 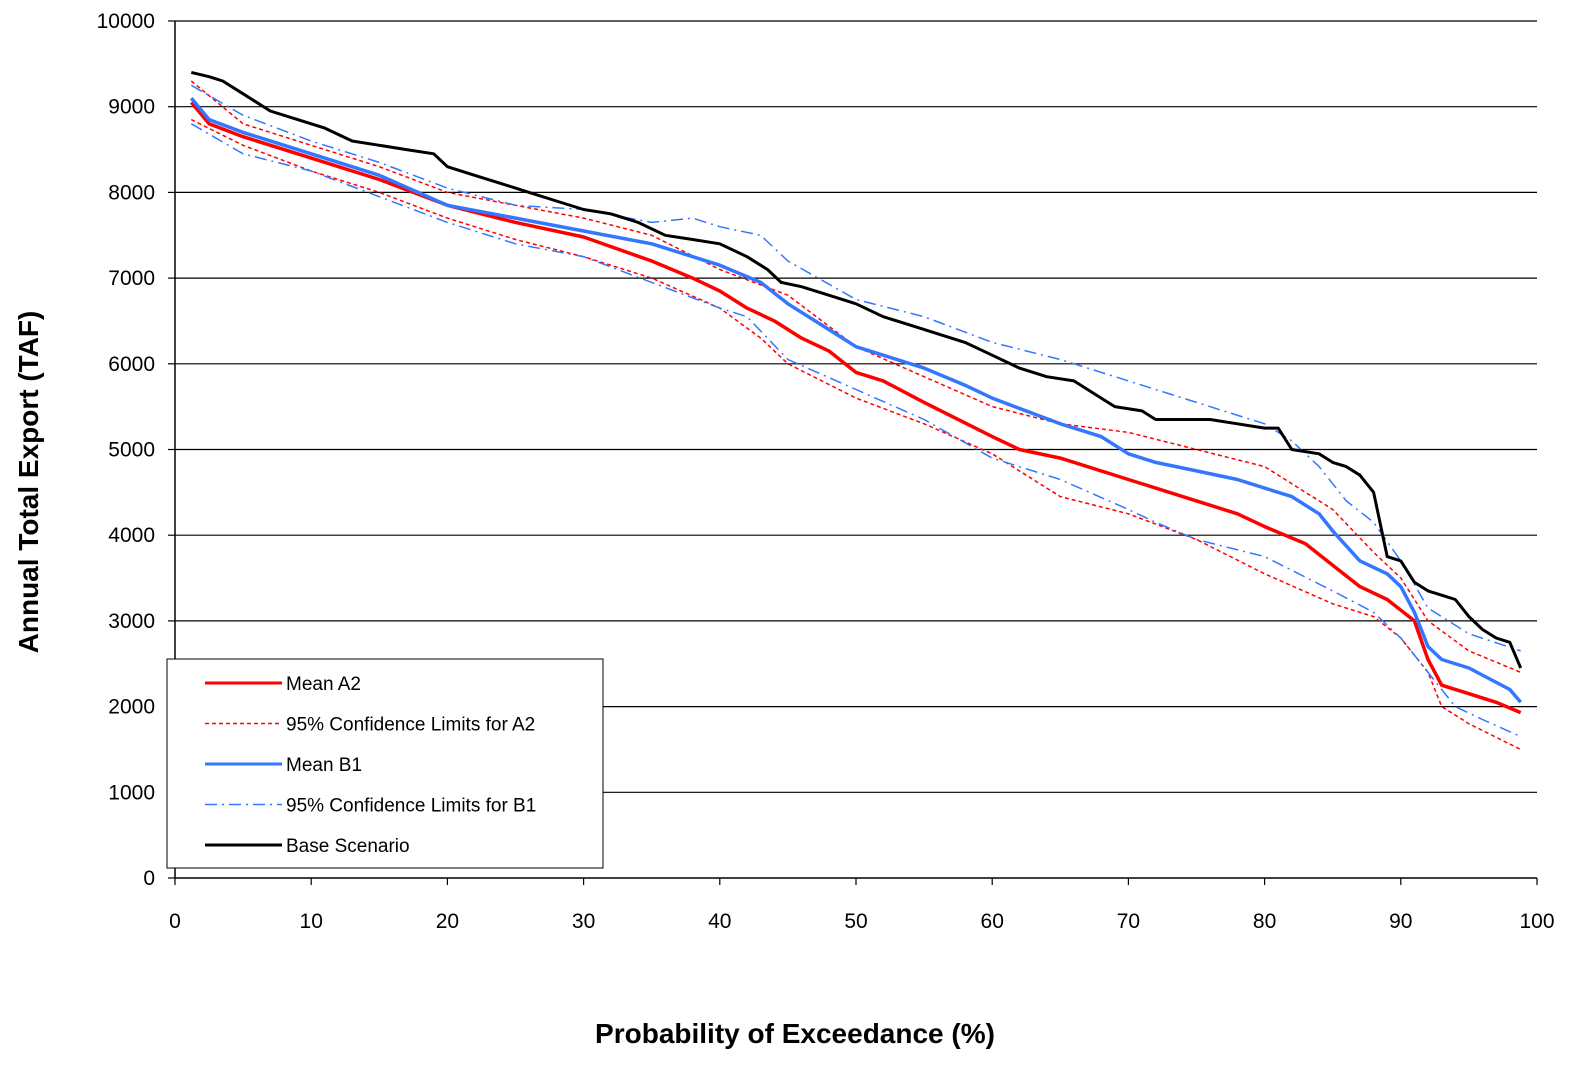 I want to click on y-tick-label: 6000, so click(x=131, y=364).